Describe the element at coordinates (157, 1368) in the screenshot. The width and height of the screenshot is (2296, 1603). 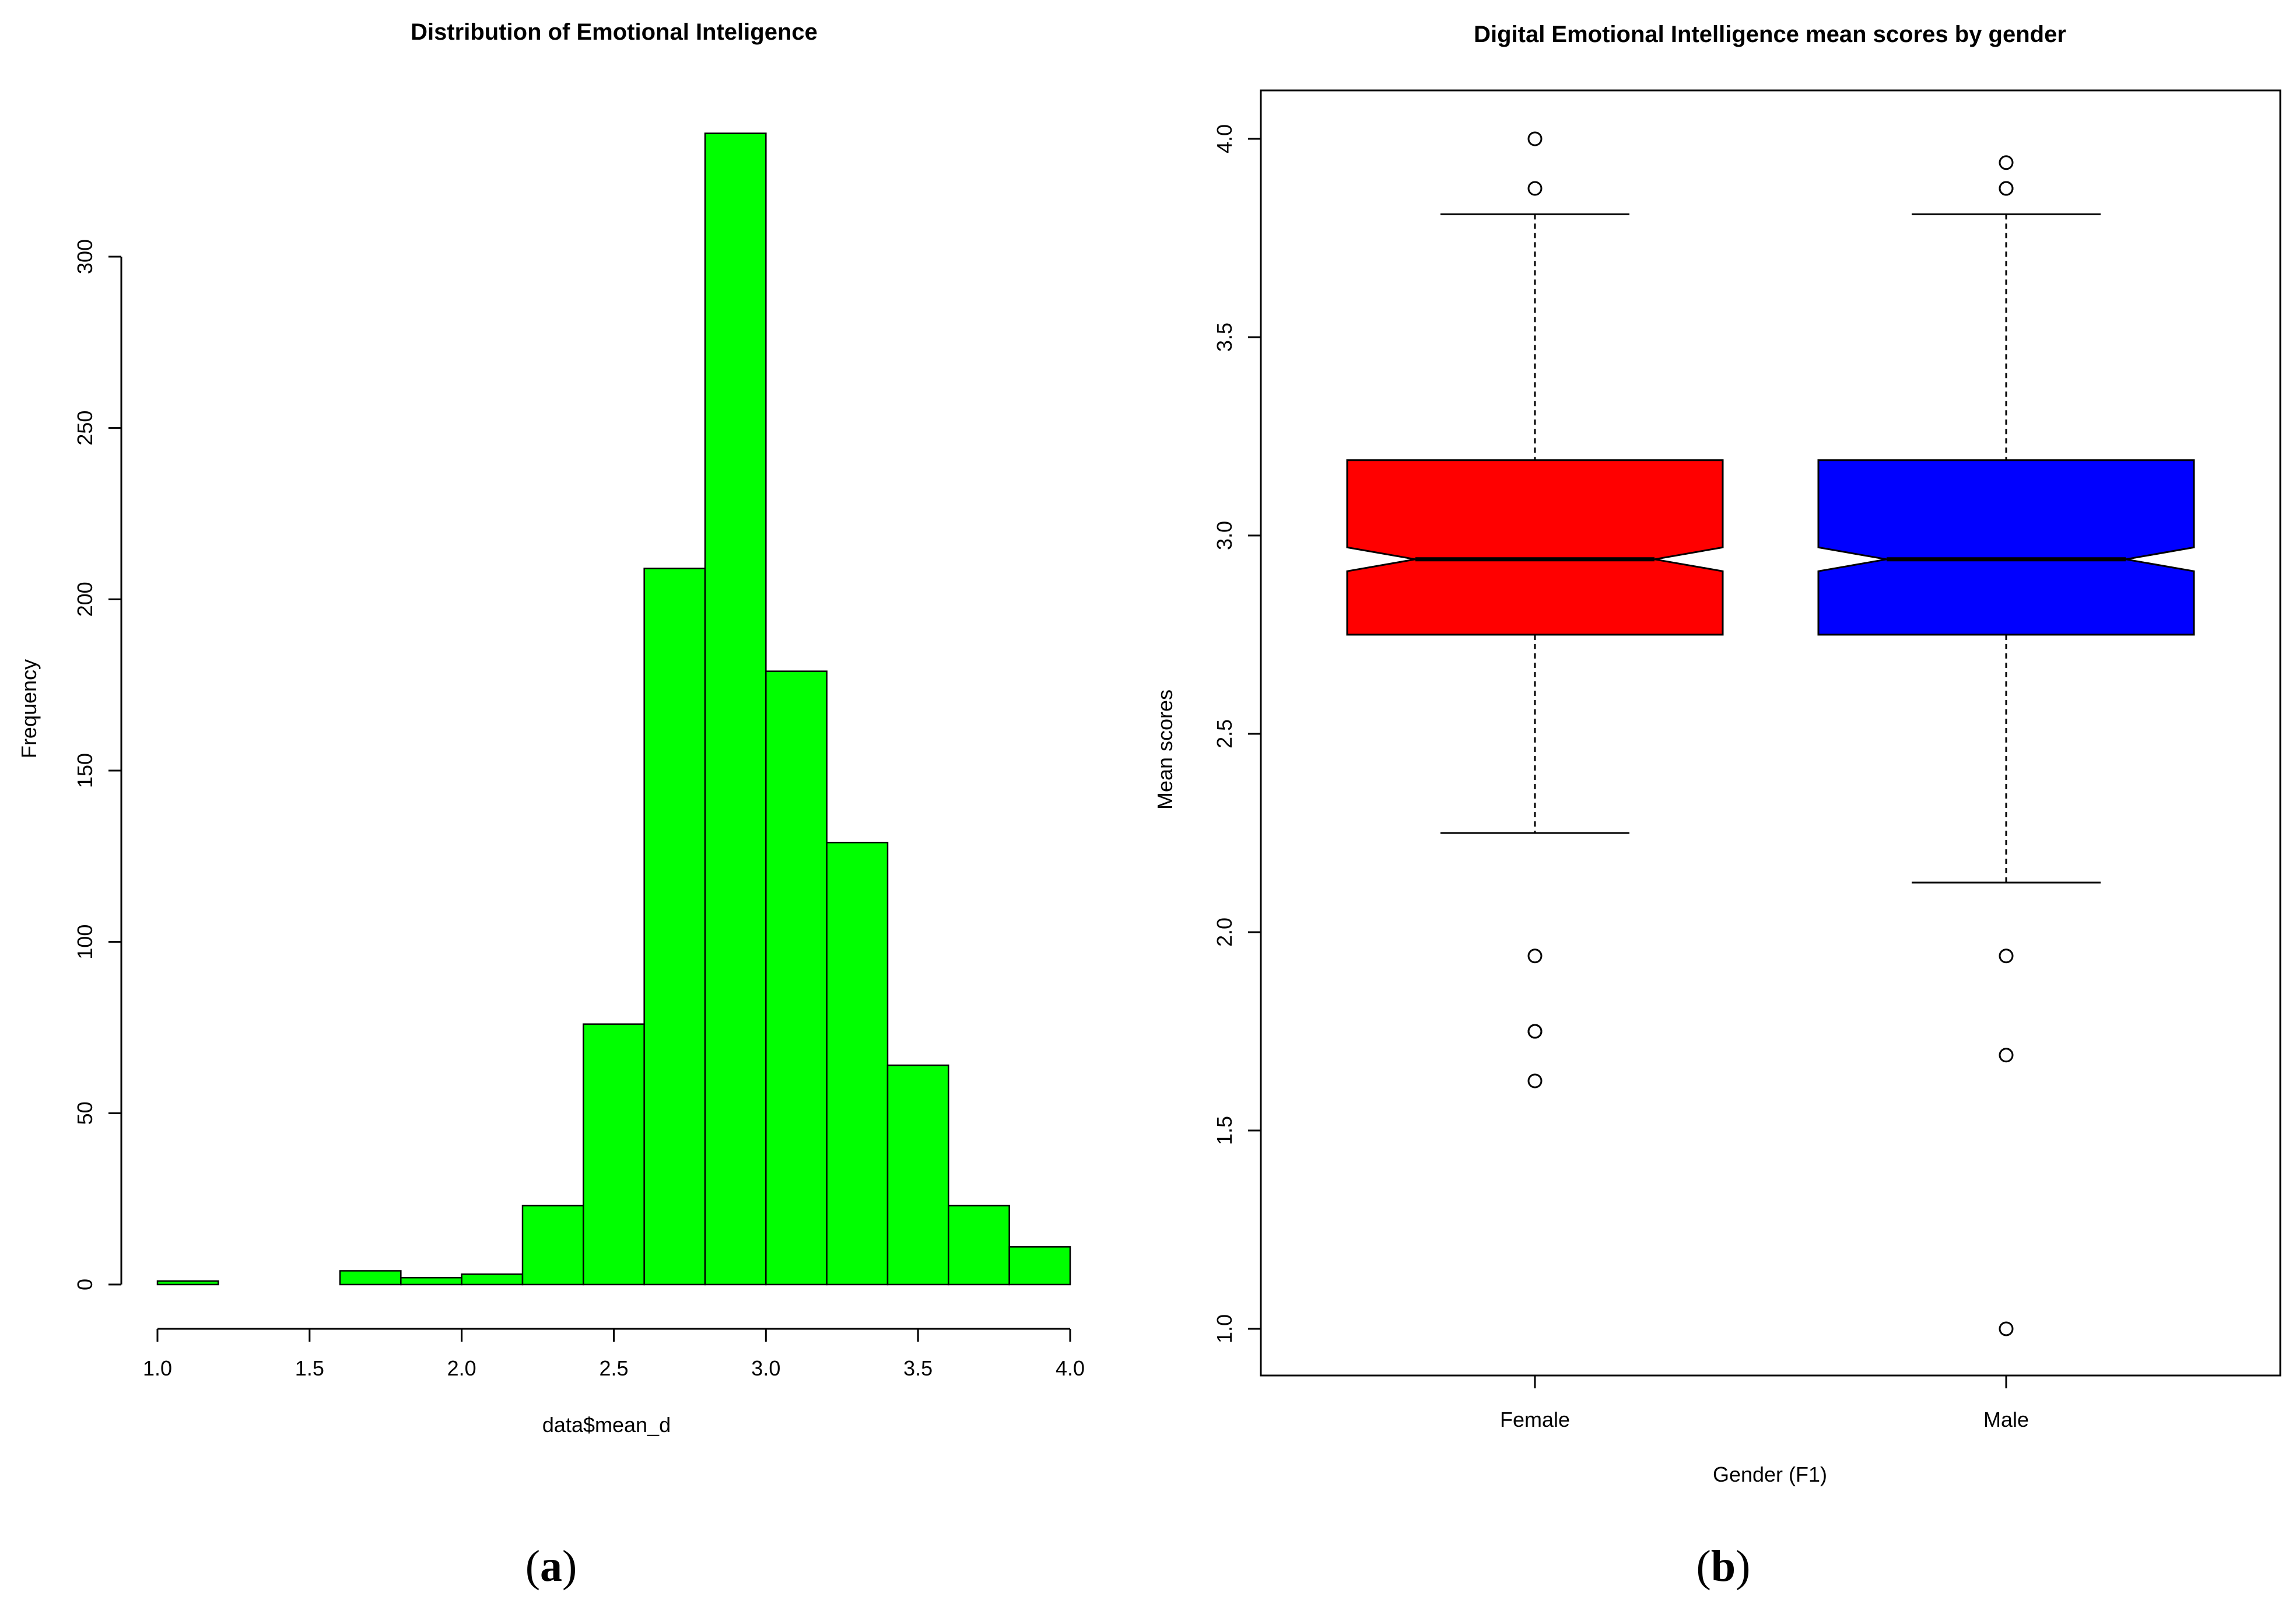
I see `histogram-x-tick-label: 1.0` at that location.